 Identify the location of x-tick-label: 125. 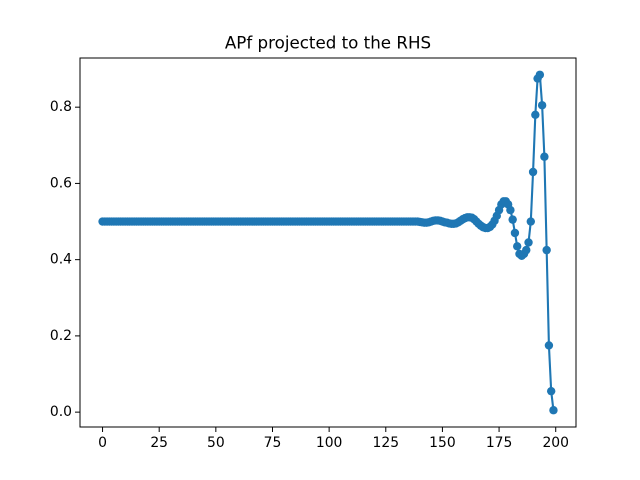
(386, 443).